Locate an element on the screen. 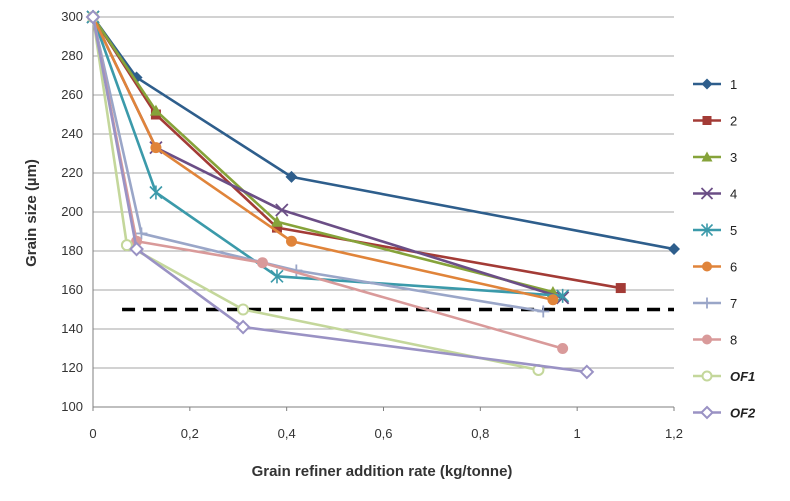 The image size is (790, 501). y-tick-label: 140 is located at coordinates (72, 328).